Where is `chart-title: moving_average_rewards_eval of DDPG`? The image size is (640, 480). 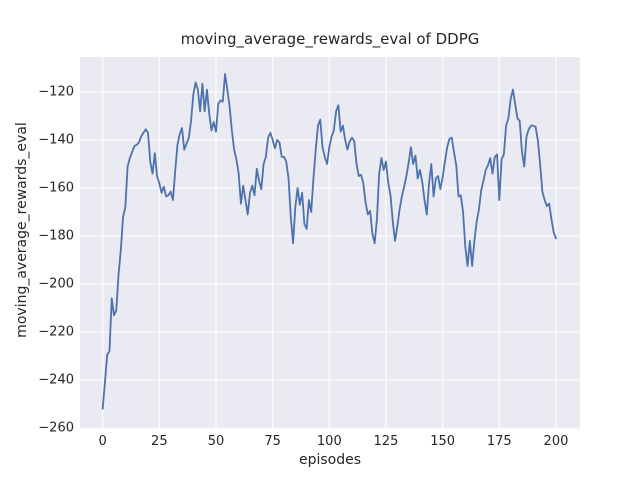
chart-title: moving_average_rewards_eval of DDPG is located at coordinates (330, 39).